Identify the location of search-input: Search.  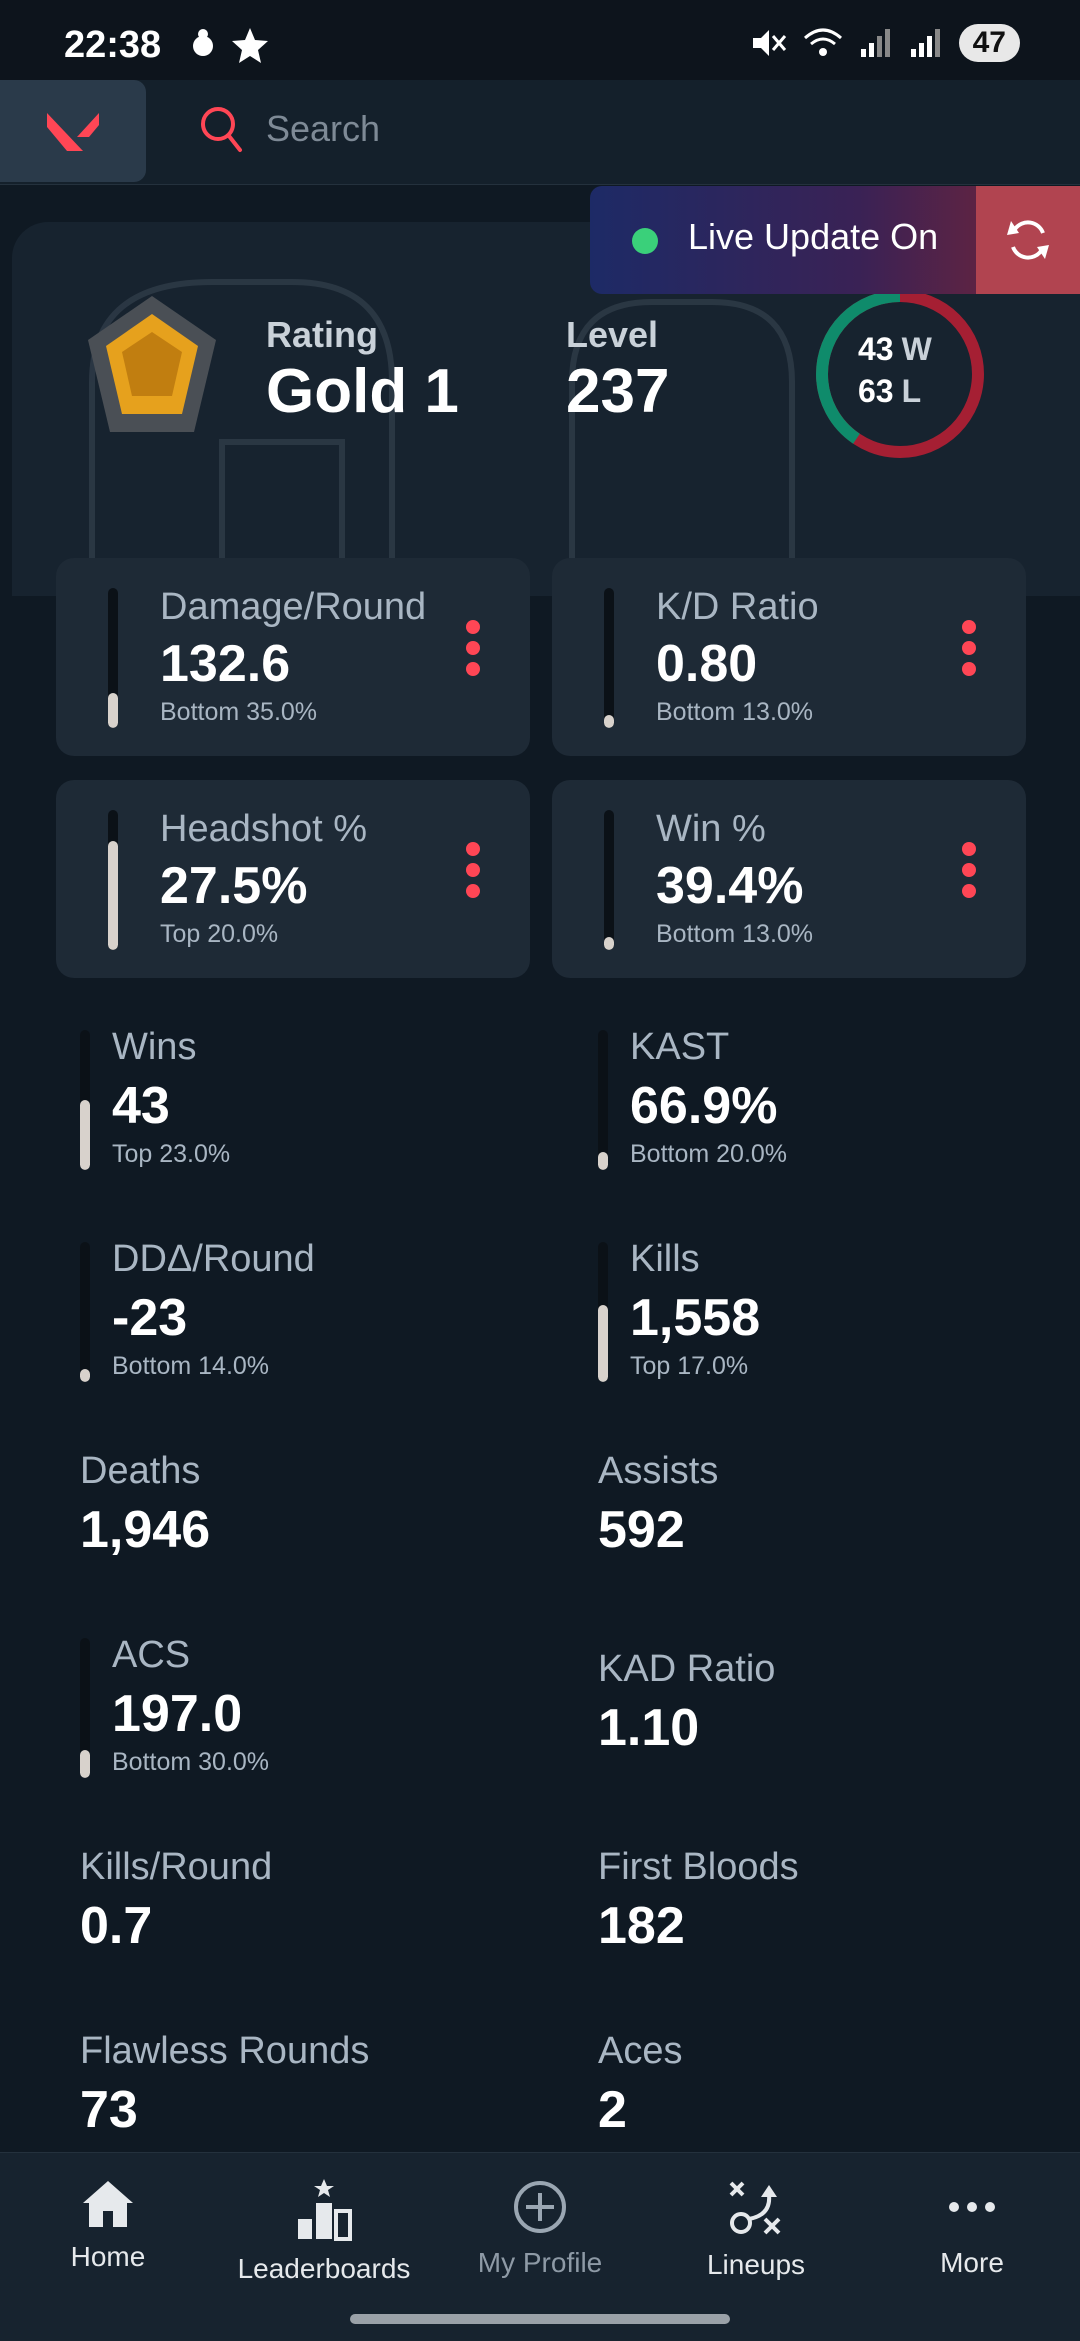
(323, 128).